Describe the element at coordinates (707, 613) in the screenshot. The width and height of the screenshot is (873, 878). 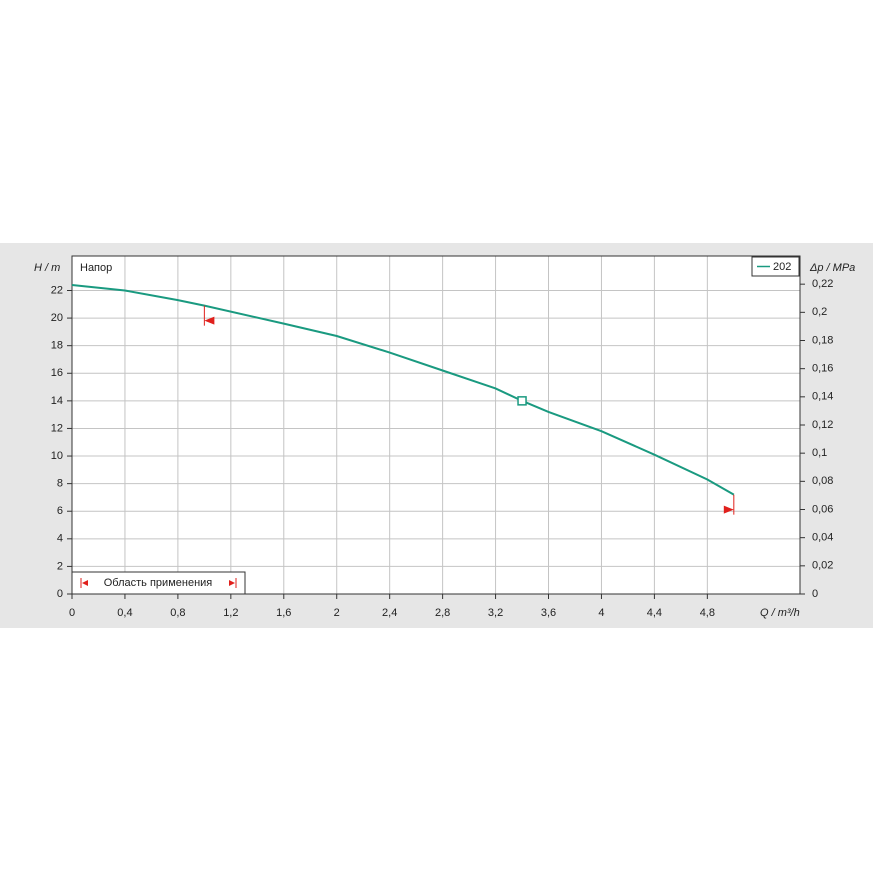
I see `x-tick-label: 4,8` at that location.